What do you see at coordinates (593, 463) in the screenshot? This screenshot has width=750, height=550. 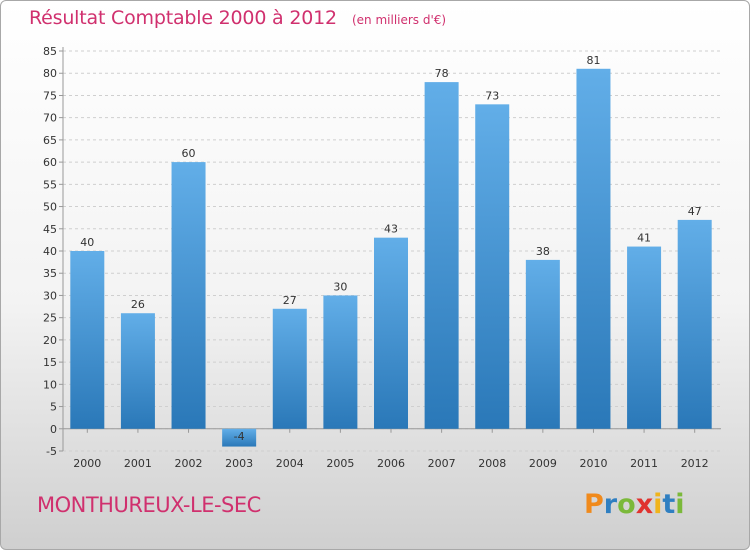 I see `x-tick-label: 2010` at bounding box center [593, 463].